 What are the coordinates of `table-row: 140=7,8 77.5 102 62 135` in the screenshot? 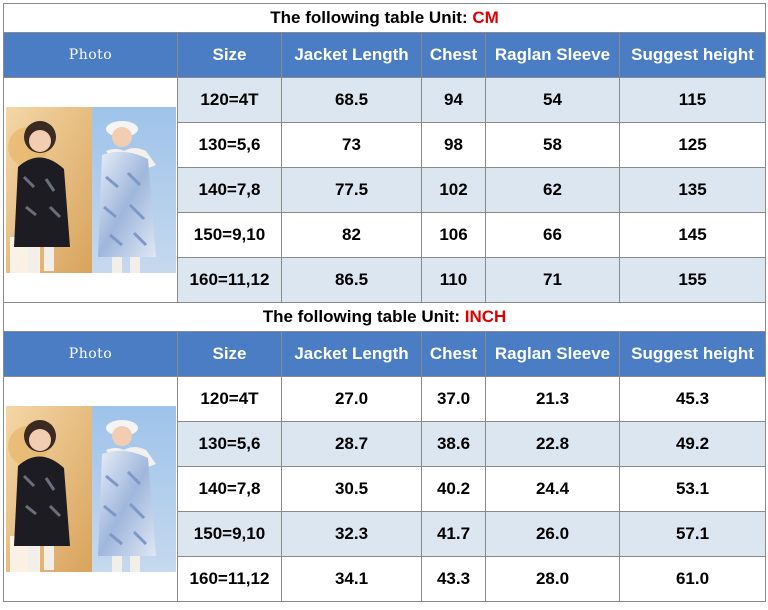 It's located at (385, 190).